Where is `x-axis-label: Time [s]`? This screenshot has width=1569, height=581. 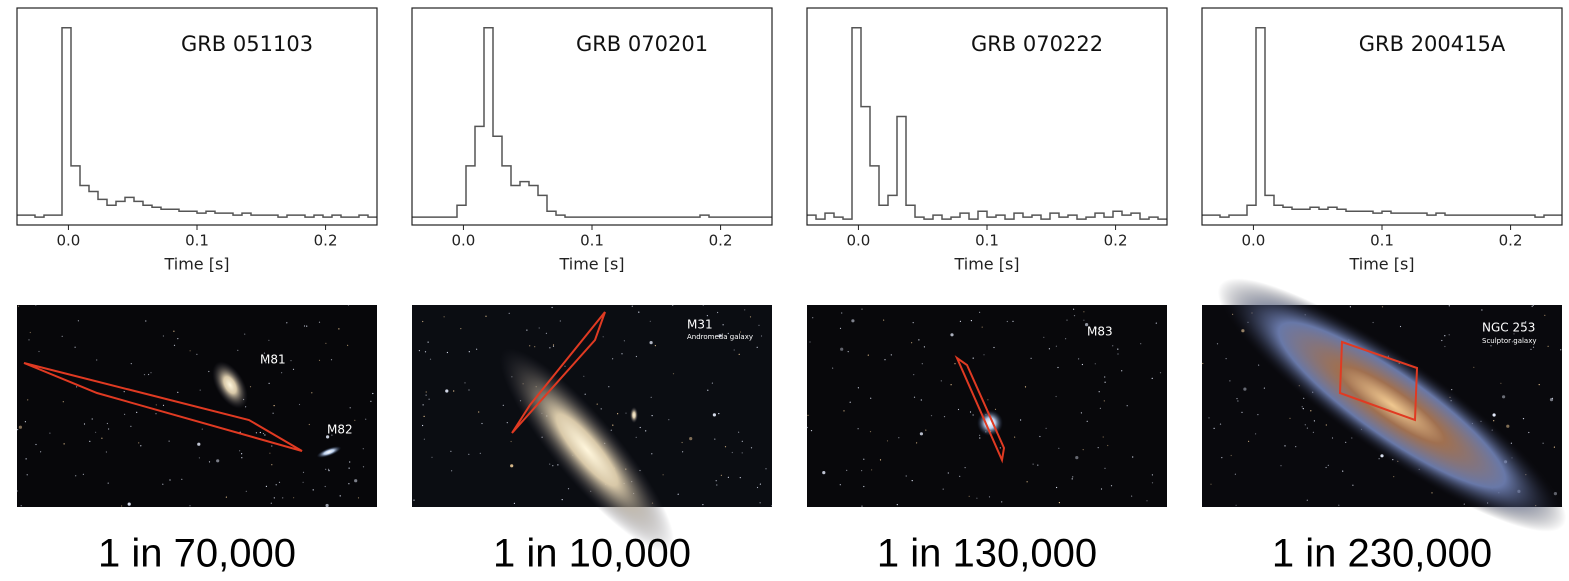 x-axis-label: Time [s] is located at coordinates (591, 264).